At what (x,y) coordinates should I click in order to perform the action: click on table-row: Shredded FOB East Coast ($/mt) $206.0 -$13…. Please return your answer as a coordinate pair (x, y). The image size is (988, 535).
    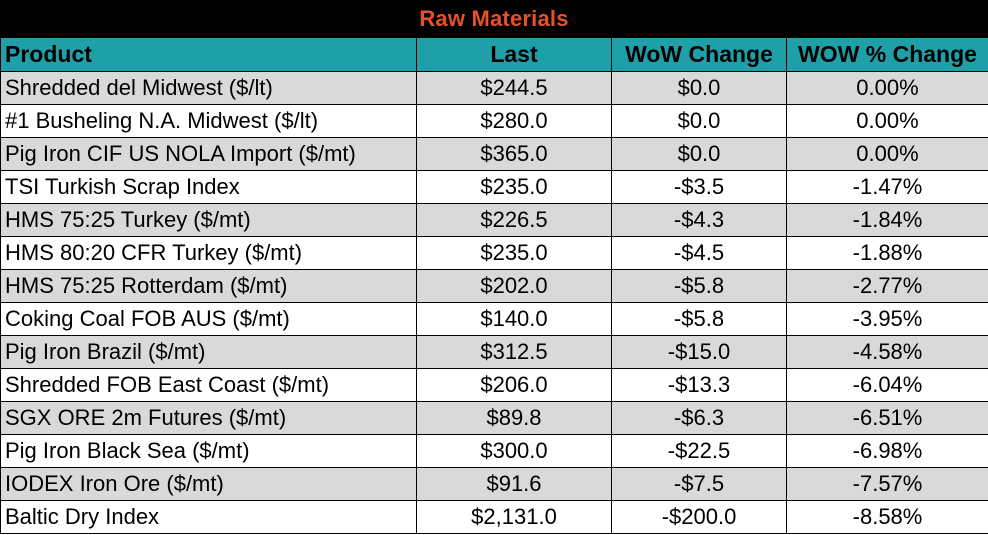
    Looking at the image, I should click on (494, 385).